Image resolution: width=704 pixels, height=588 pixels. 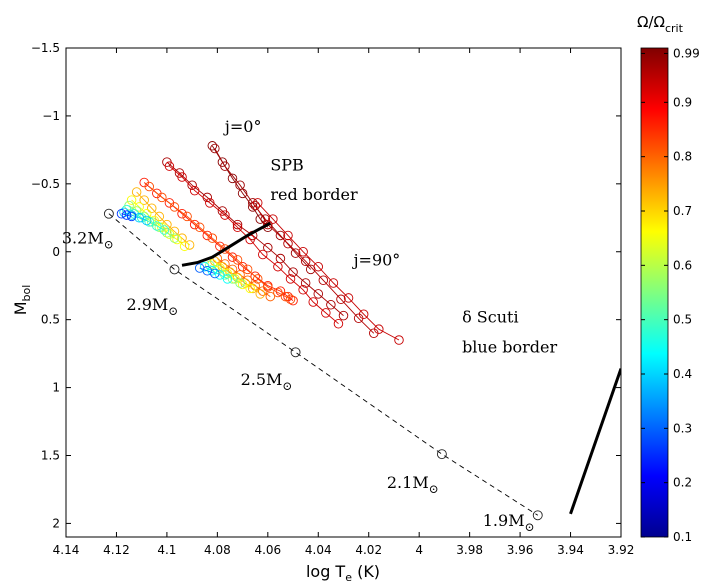 What do you see at coordinates (509, 346) in the screenshot?
I see `annotation: blue border` at bounding box center [509, 346].